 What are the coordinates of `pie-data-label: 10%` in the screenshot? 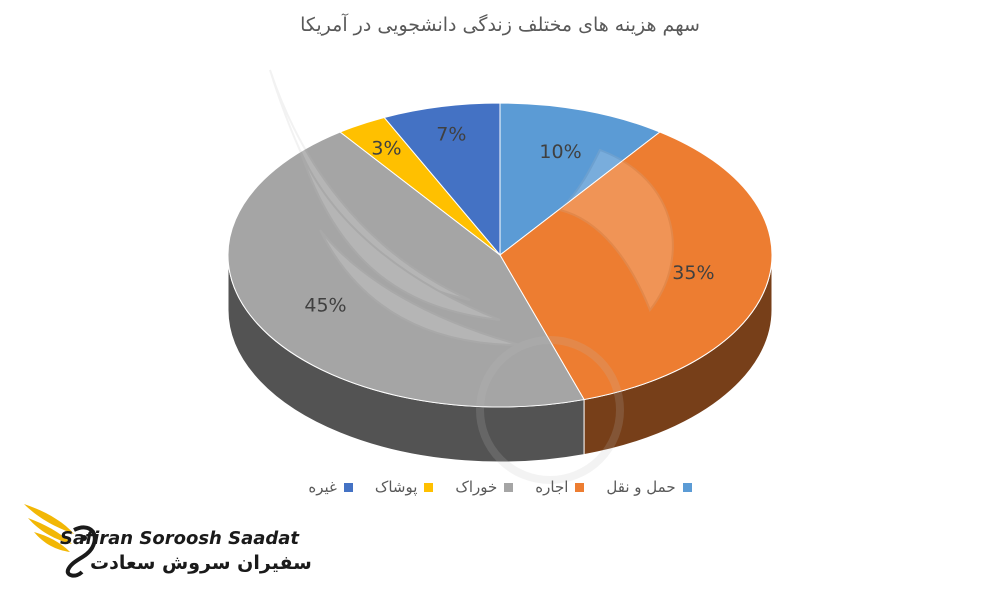 It's located at (560, 152).